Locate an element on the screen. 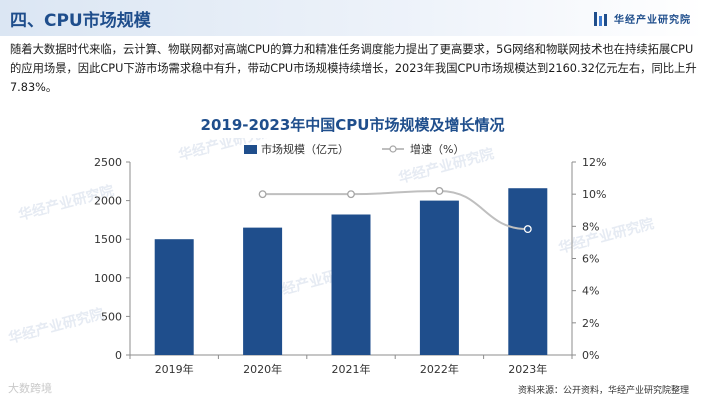 Image resolution: width=705 pixels, height=400 pixels. corner-watermark-logo: 大数跨境 is located at coordinates (30, 388).